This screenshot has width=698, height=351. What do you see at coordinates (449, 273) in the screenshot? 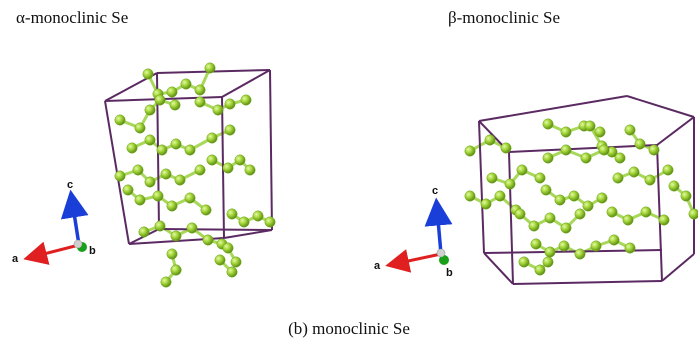
I see `beta-axis-b-label: b` at bounding box center [449, 273].